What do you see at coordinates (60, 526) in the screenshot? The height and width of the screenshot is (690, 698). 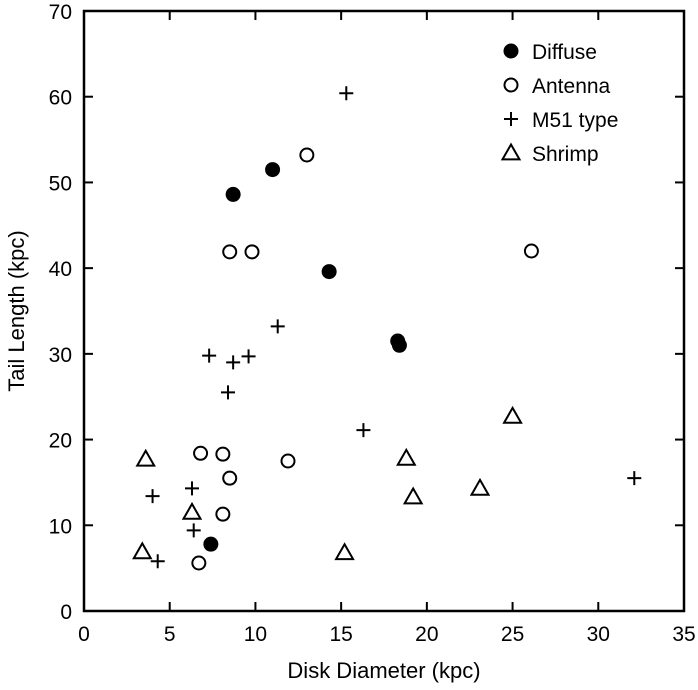 I see `y-tick-label: 10` at bounding box center [60, 526].